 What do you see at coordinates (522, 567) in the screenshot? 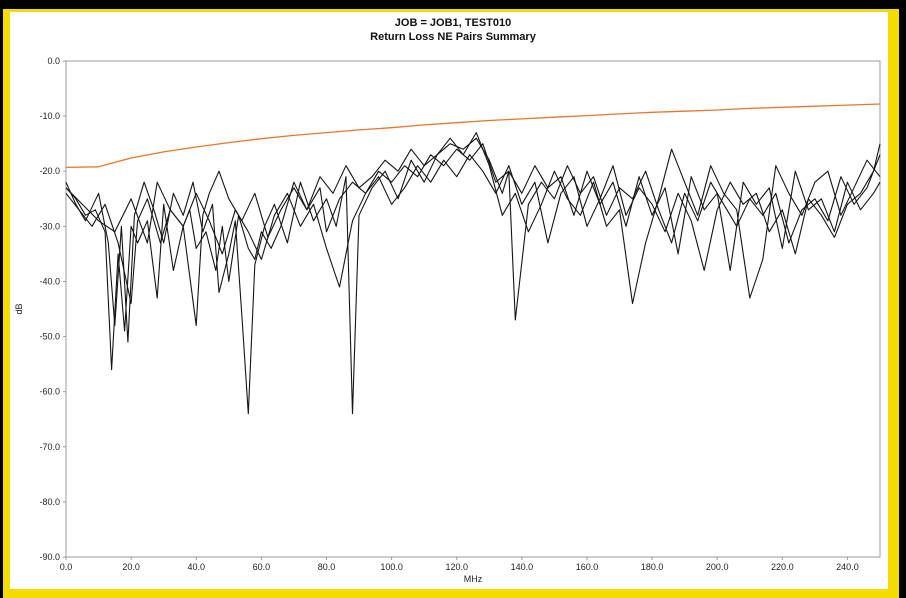
I see `x-tick-label: 140.0` at bounding box center [522, 567].